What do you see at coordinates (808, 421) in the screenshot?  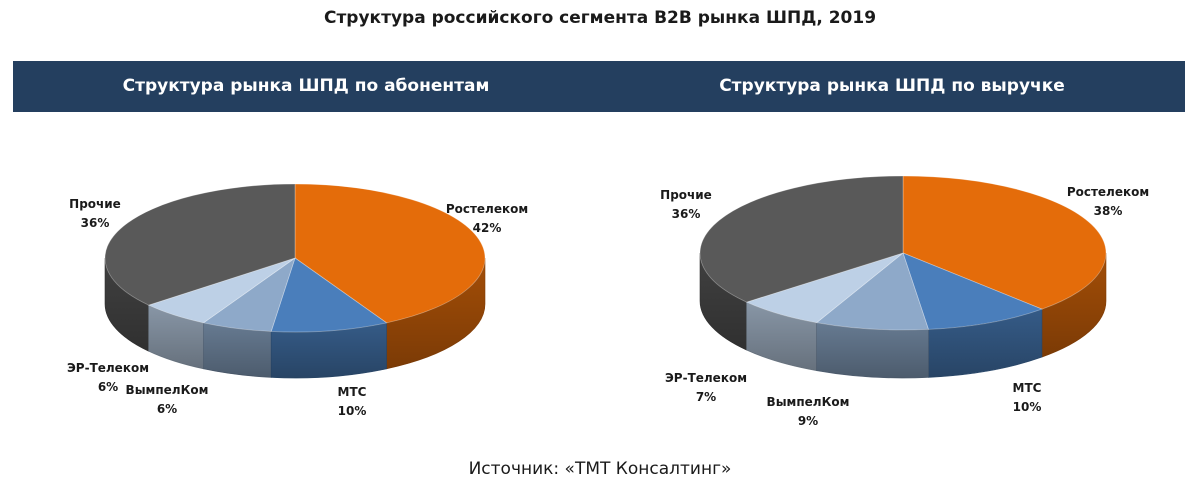 I see `slice-value-vimpelcom: 9%` at bounding box center [808, 421].